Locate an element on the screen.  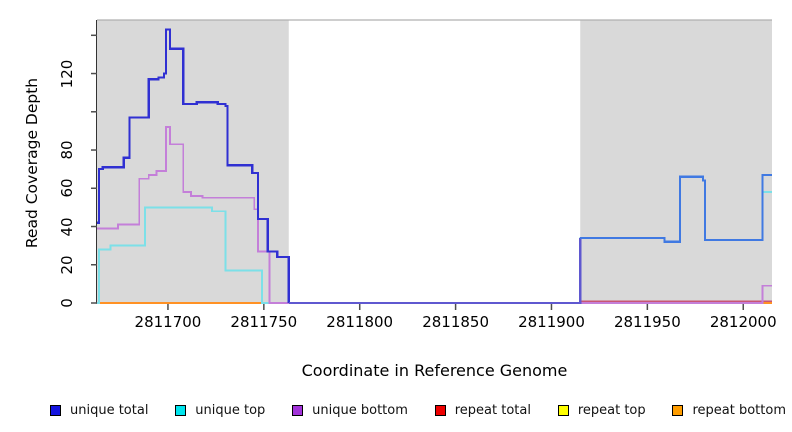
y-tick-label: 40 is located at coordinates (67, 226).